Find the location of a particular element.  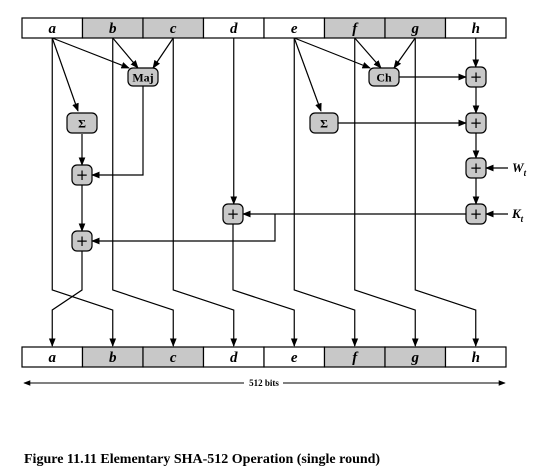

width-indicator: 512 bits is located at coordinates (264, 383).